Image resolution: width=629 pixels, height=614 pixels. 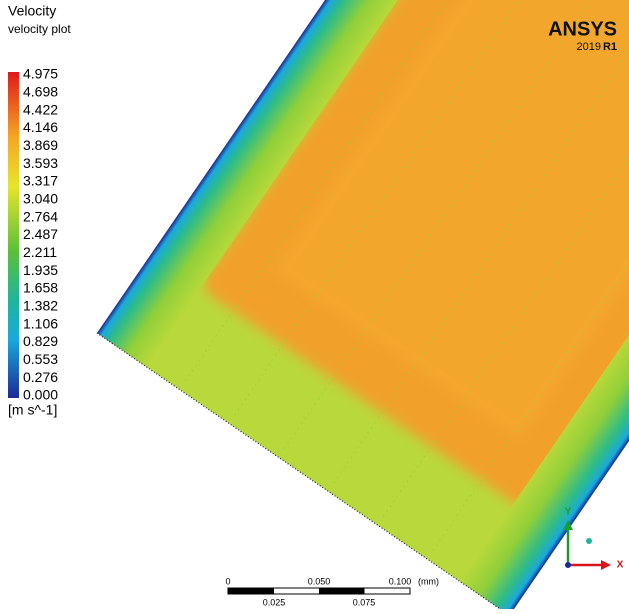 I want to click on legend-unit: [m s^-1], so click(x=32, y=410).